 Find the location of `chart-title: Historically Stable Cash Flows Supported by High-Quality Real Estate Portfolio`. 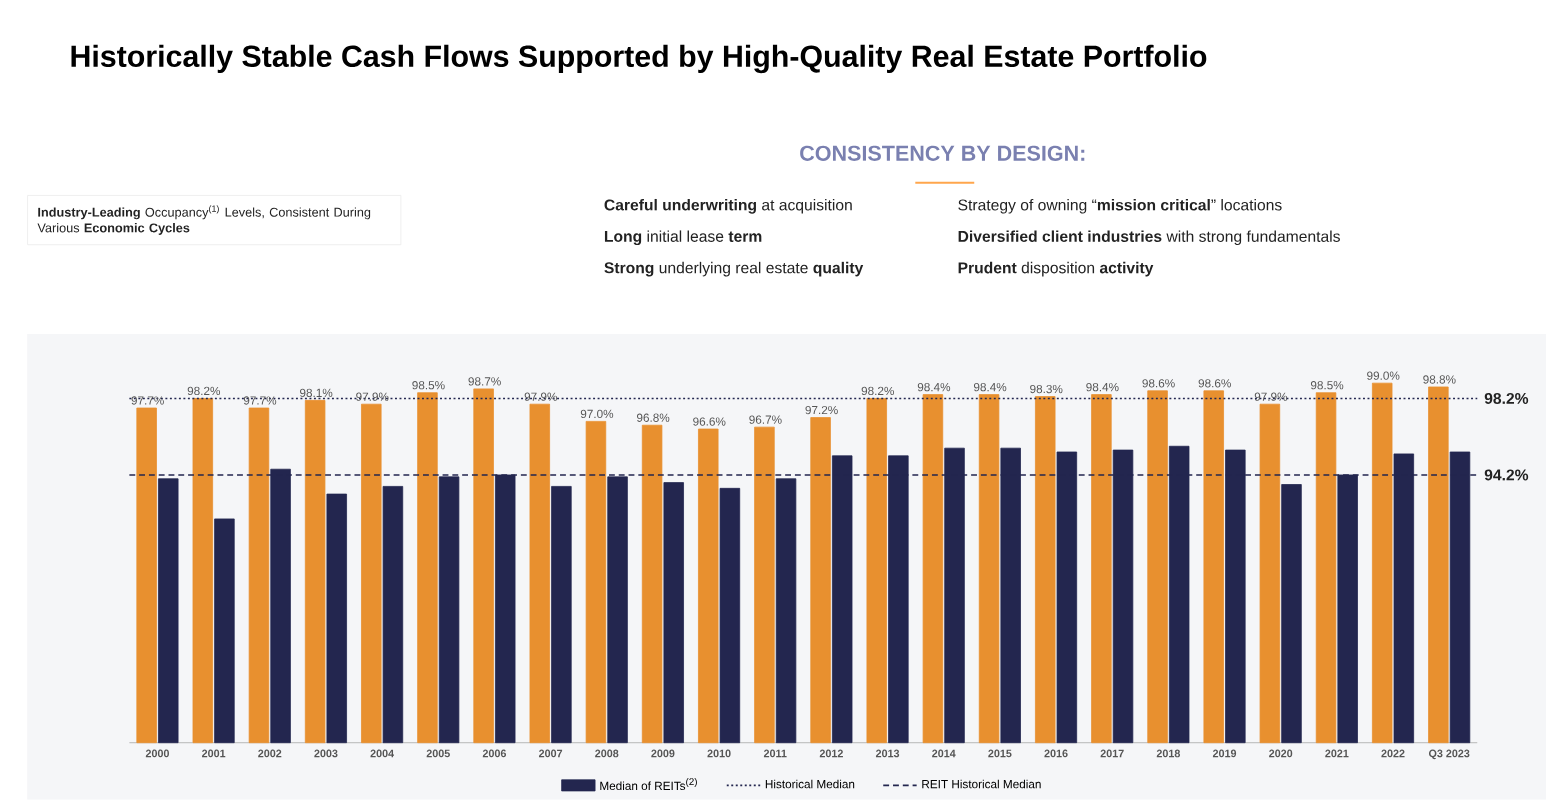

chart-title: Historically Stable Cash Flows Supported by High-Quality Real Estate Portfolio is located at coordinates (639, 59).